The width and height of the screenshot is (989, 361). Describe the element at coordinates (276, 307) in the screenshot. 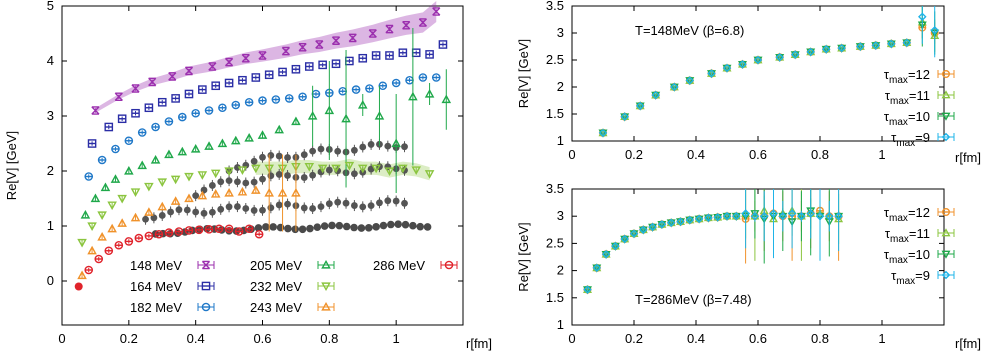

I see `legend-label: 243 MeV` at that location.